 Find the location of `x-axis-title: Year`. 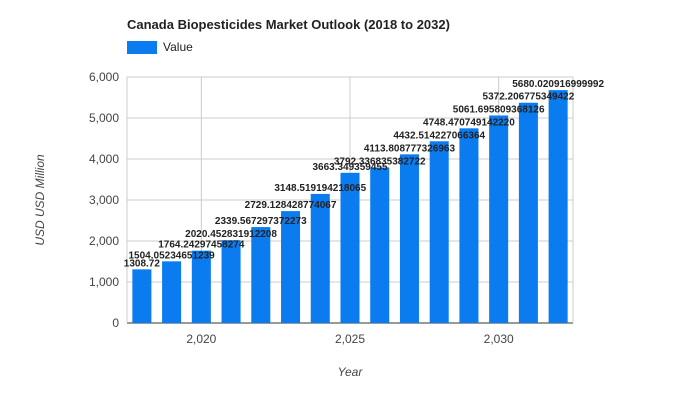

x-axis-title: Year is located at coordinates (351, 372).